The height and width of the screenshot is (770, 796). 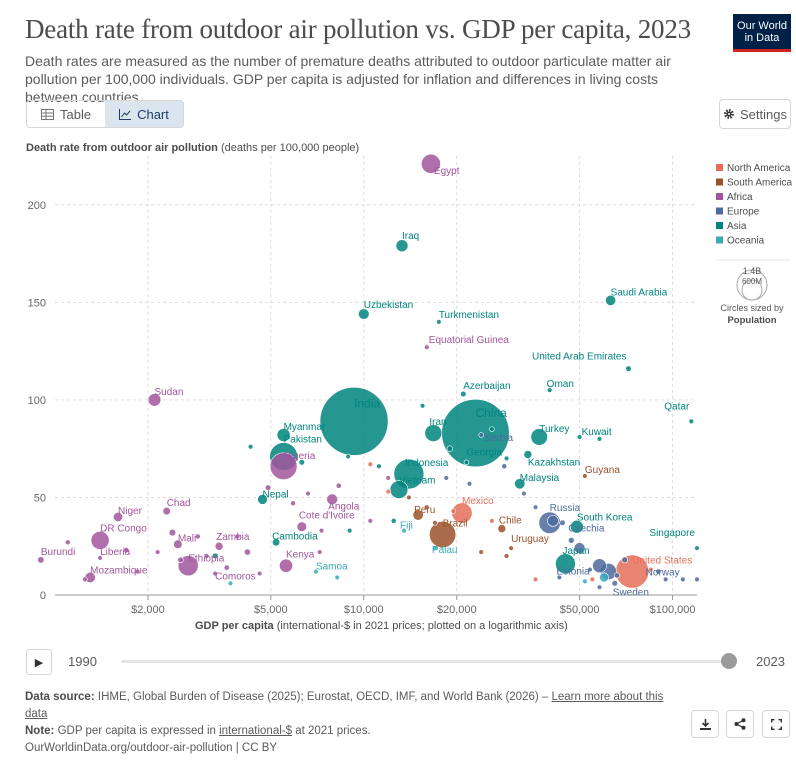 What do you see at coordinates (37, 401) in the screenshot?
I see `y-tick-label: 100` at bounding box center [37, 401].